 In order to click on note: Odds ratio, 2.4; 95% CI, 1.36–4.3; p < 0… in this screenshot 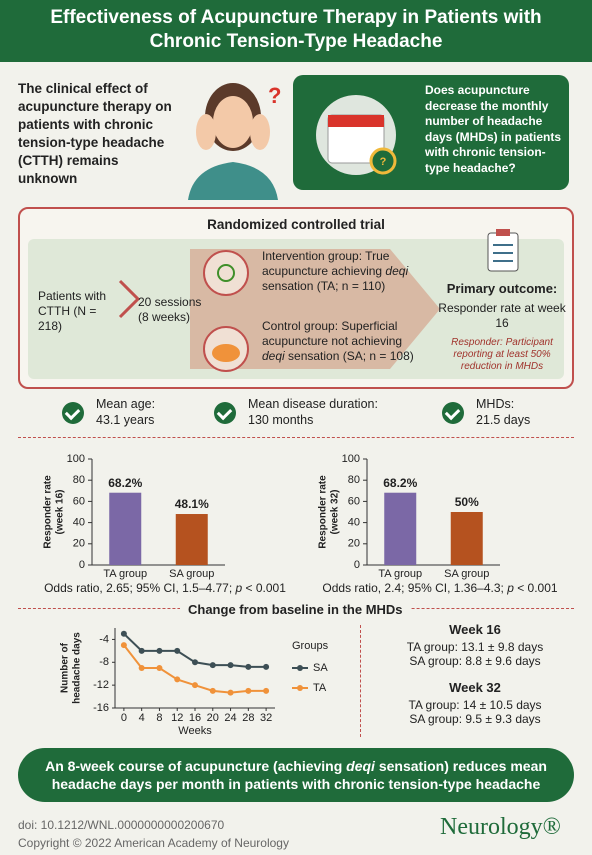, I will do `click(440, 588)`.